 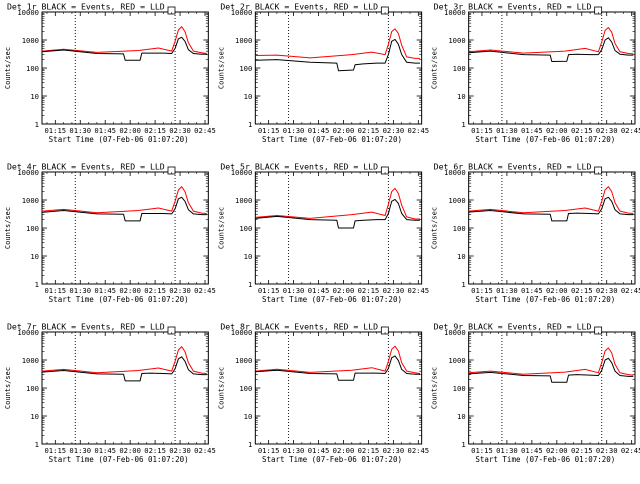 I want to click on panel-title: Det 6r BLACK = Events, RED = LLD, so click(x=513, y=167).